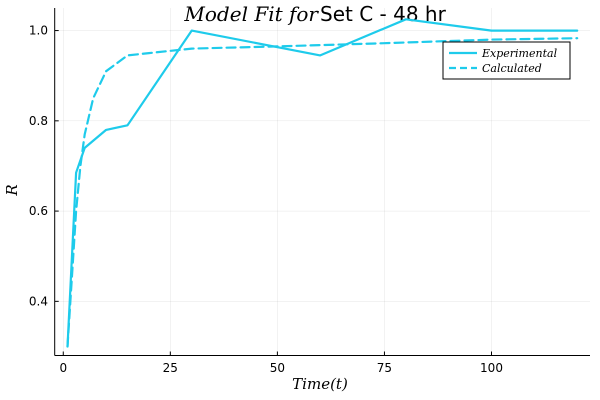 Image resolution: width=600 pixels, height=400 pixels. What do you see at coordinates (251, 14) in the screenshot?
I see `chart-title-italic: Model Fit for` at bounding box center [251, 14].